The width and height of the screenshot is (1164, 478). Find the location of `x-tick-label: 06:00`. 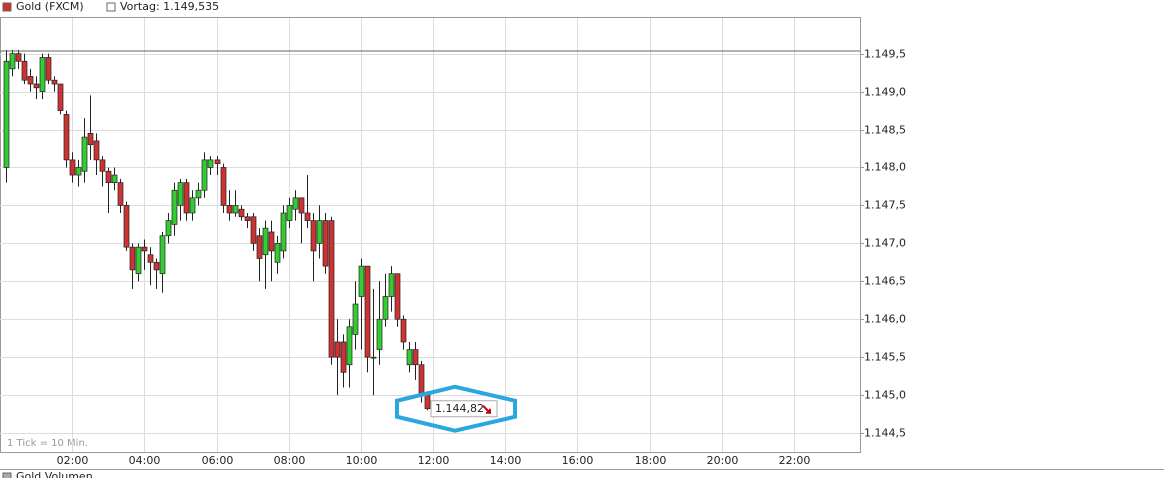

x-tick-label: 06:00 is located at coordinates (218, 460).